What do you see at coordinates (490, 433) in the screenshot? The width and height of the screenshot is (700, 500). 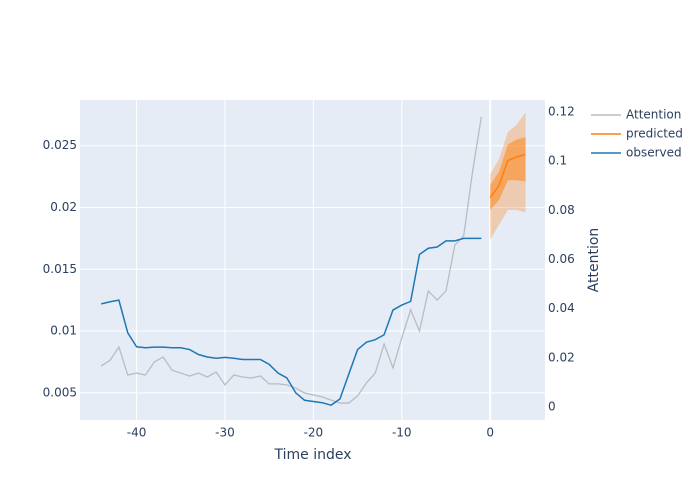 I see `x-tick-label: 0` at bounding box center [490, 433].